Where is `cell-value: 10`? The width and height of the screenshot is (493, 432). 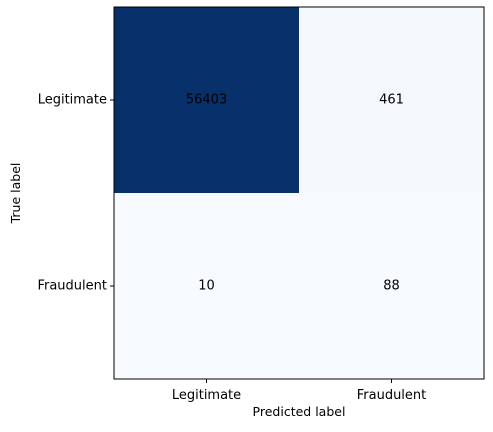
cell-value: 10 is located at coordinates (206, 286).